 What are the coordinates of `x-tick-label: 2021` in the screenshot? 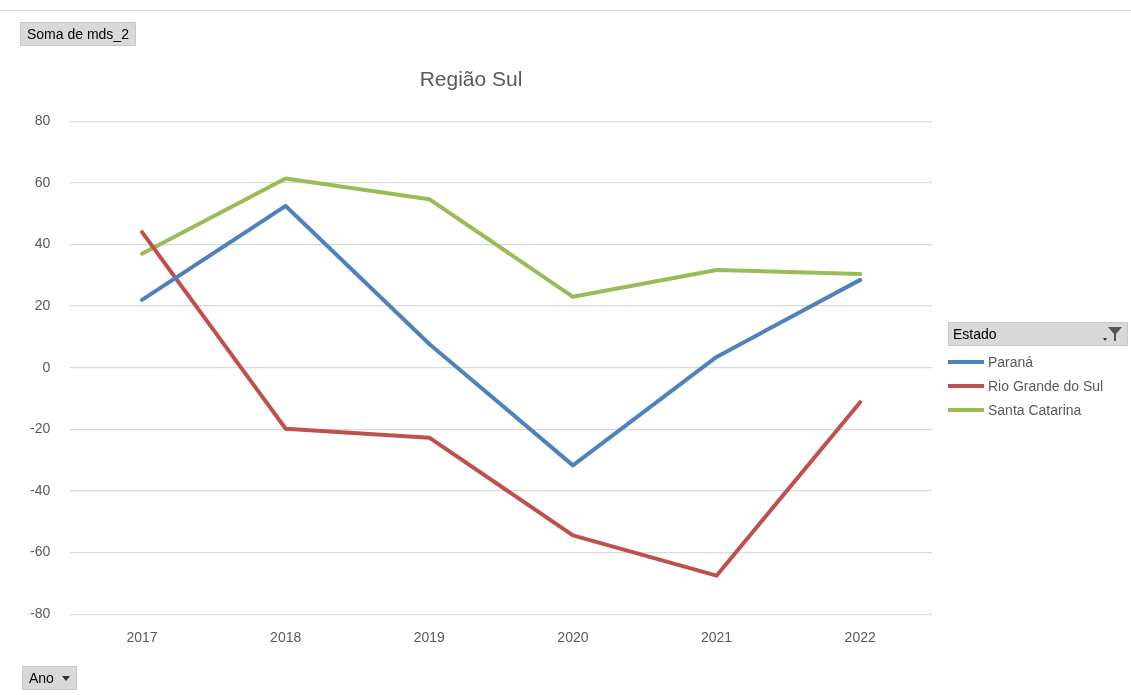 It's located at (716, 637).